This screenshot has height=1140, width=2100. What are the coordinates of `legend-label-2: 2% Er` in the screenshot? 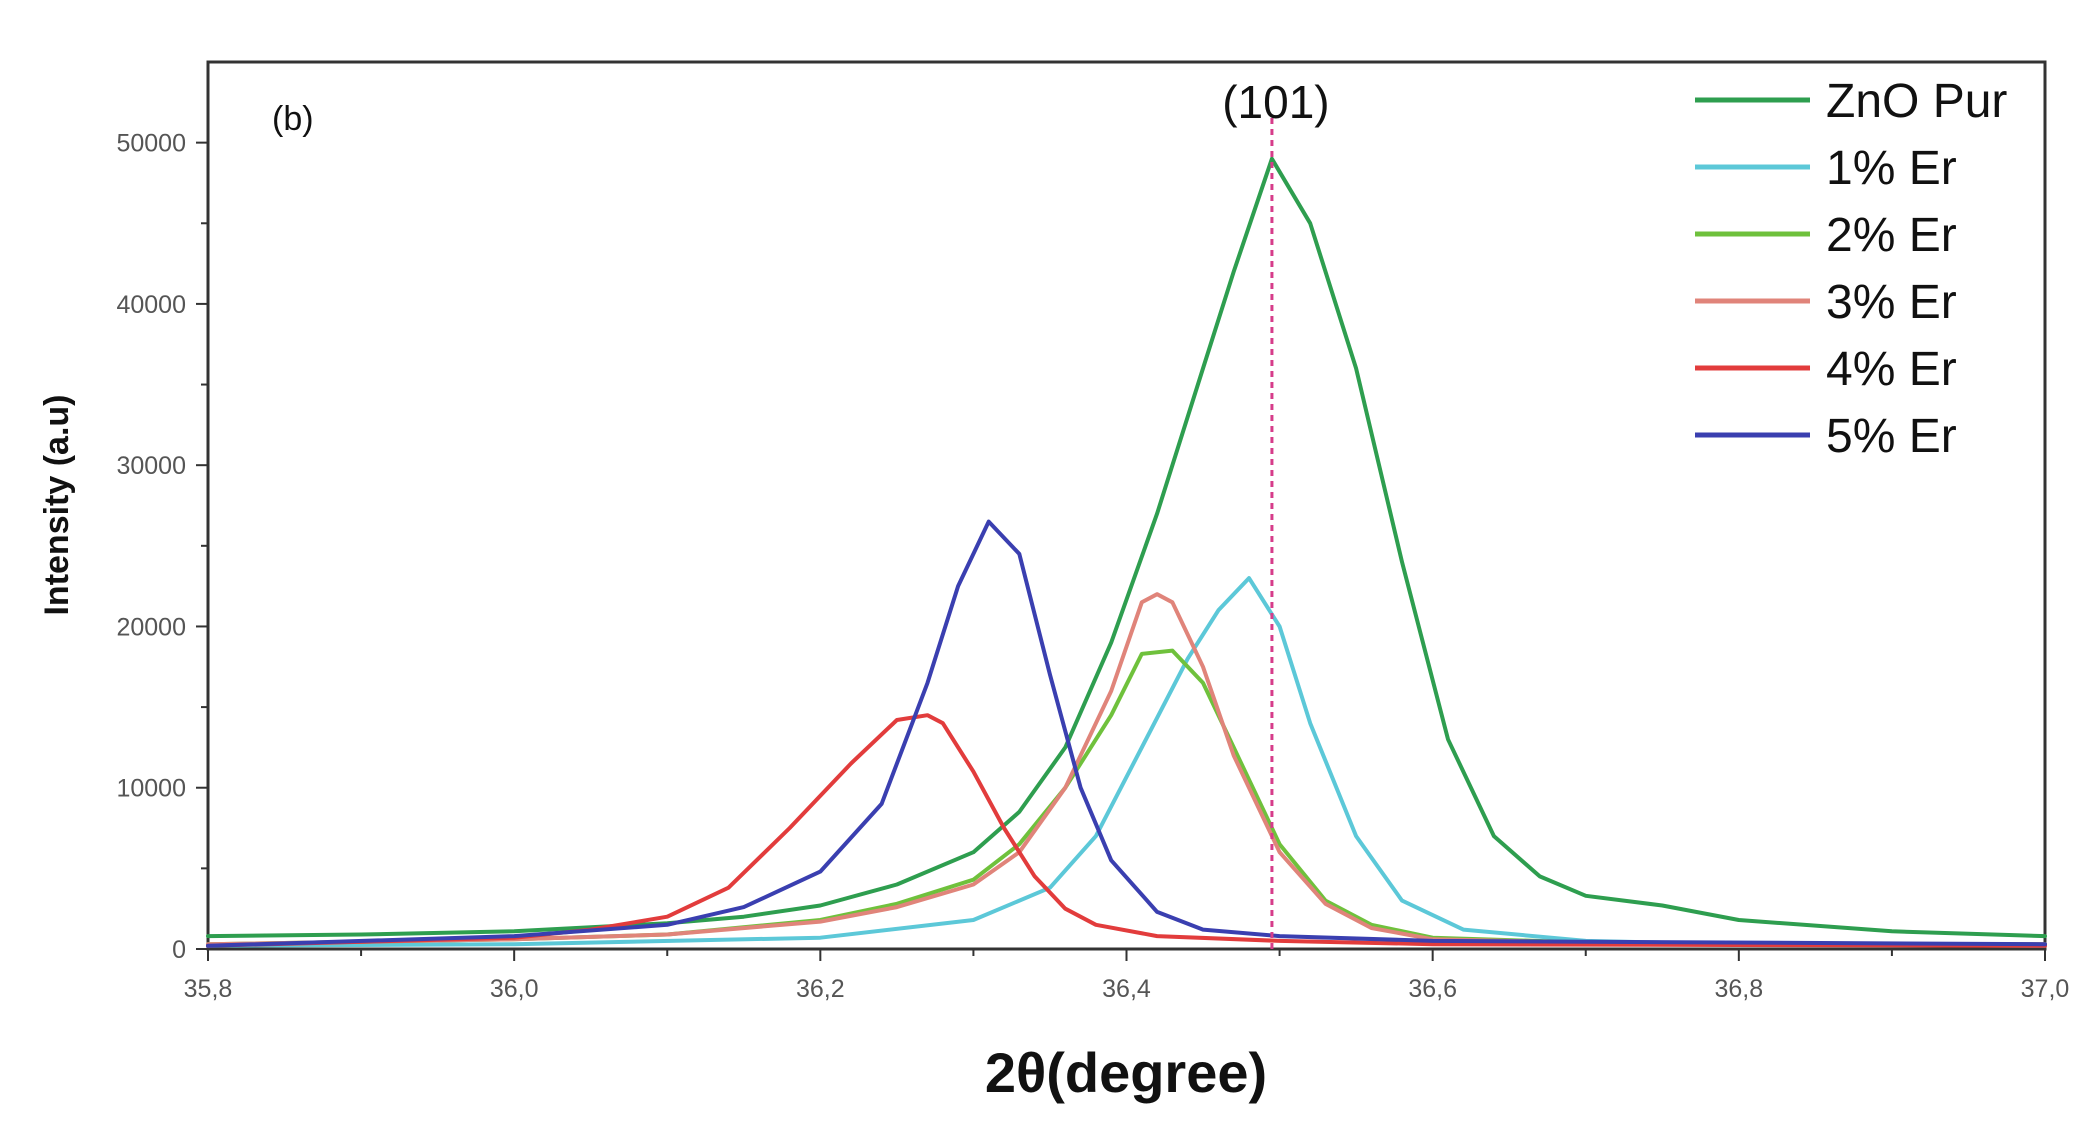 It's located at (1891, 235).